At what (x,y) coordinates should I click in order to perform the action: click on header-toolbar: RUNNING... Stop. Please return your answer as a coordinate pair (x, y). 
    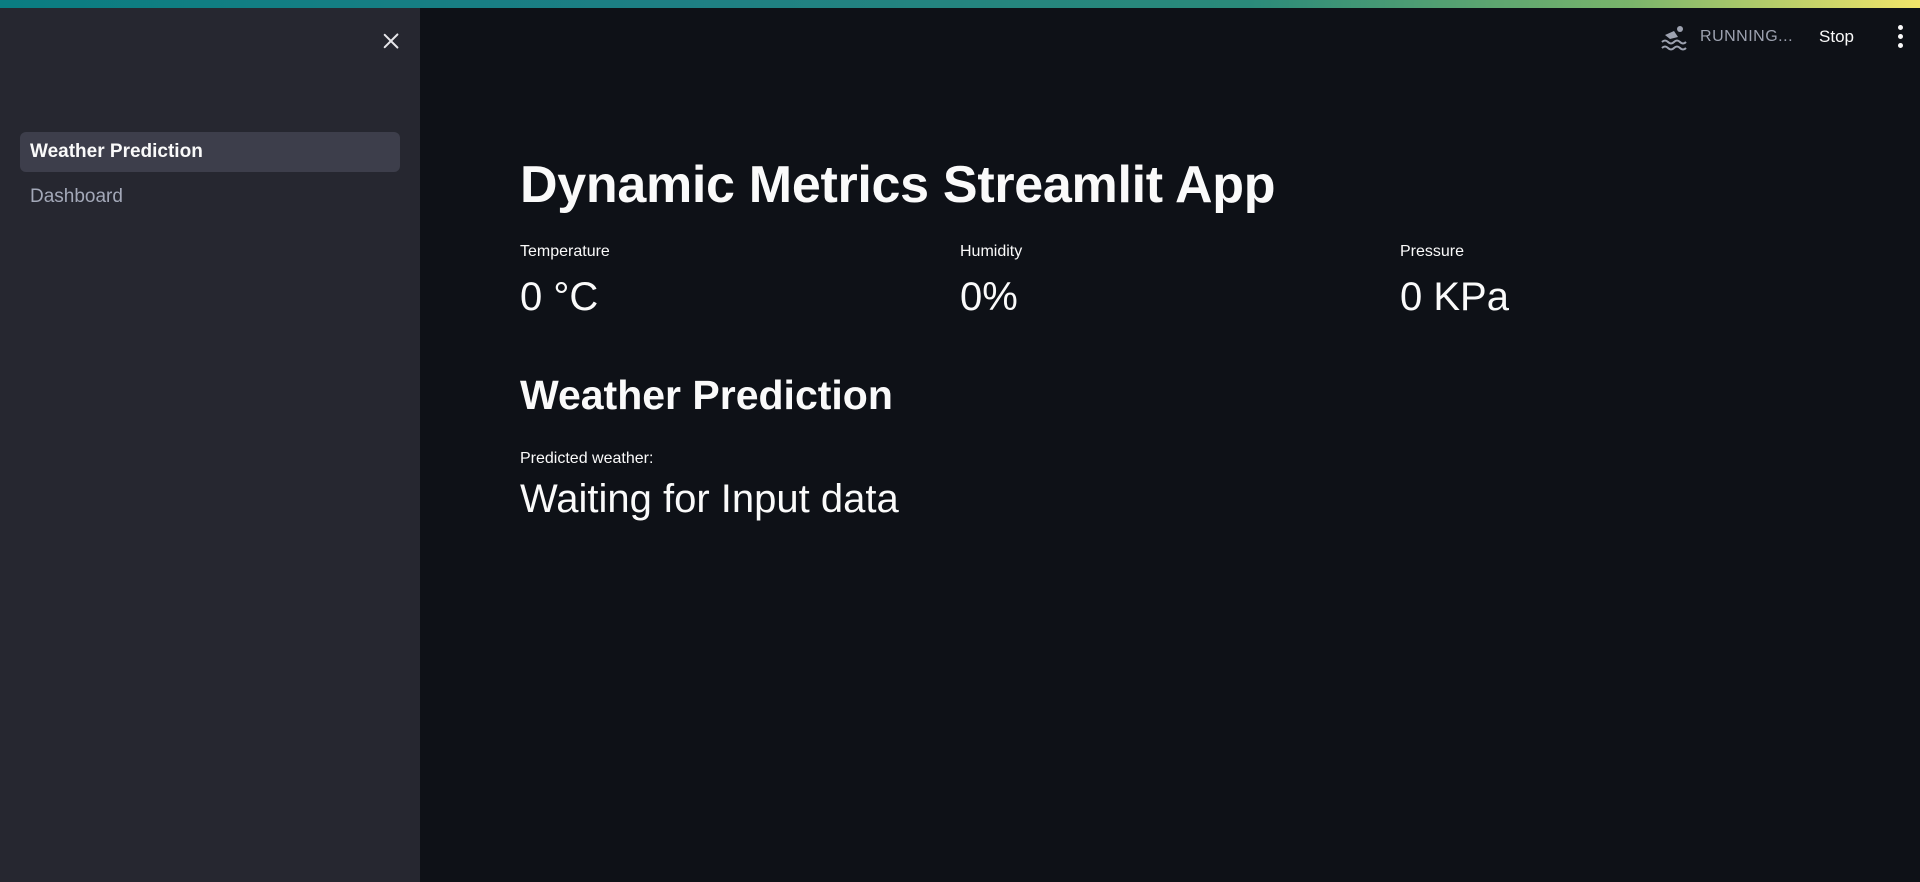
    Looking at the image, I should click on (1790, 37).